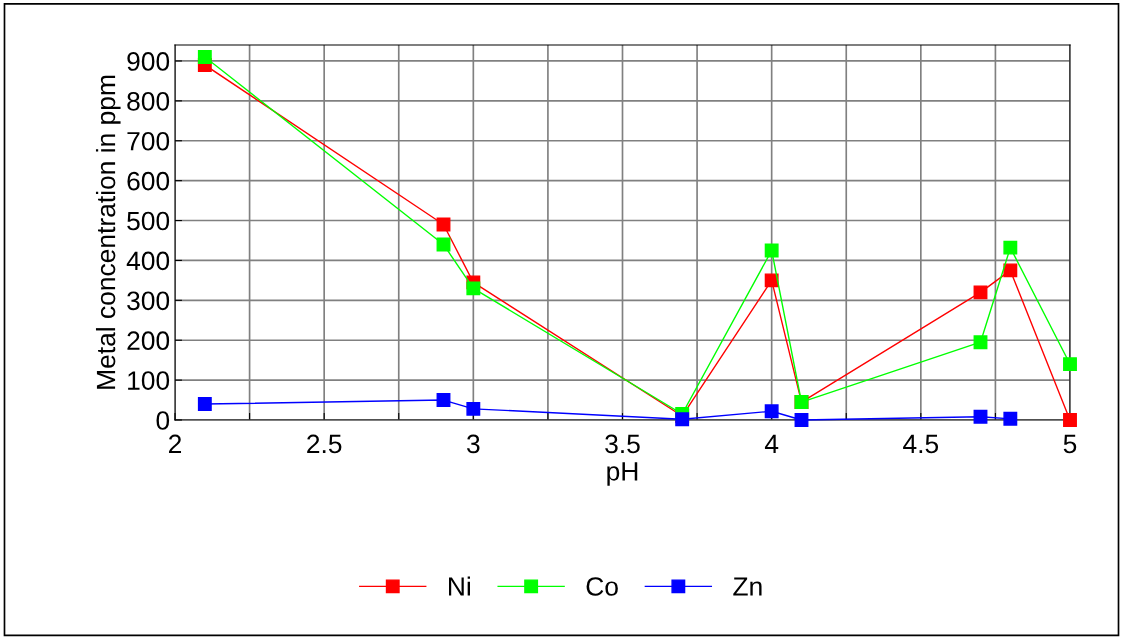 The width and height of the screenshot is (1123, 638). I want to click on y-tick-label: 200, so click(148, 341).